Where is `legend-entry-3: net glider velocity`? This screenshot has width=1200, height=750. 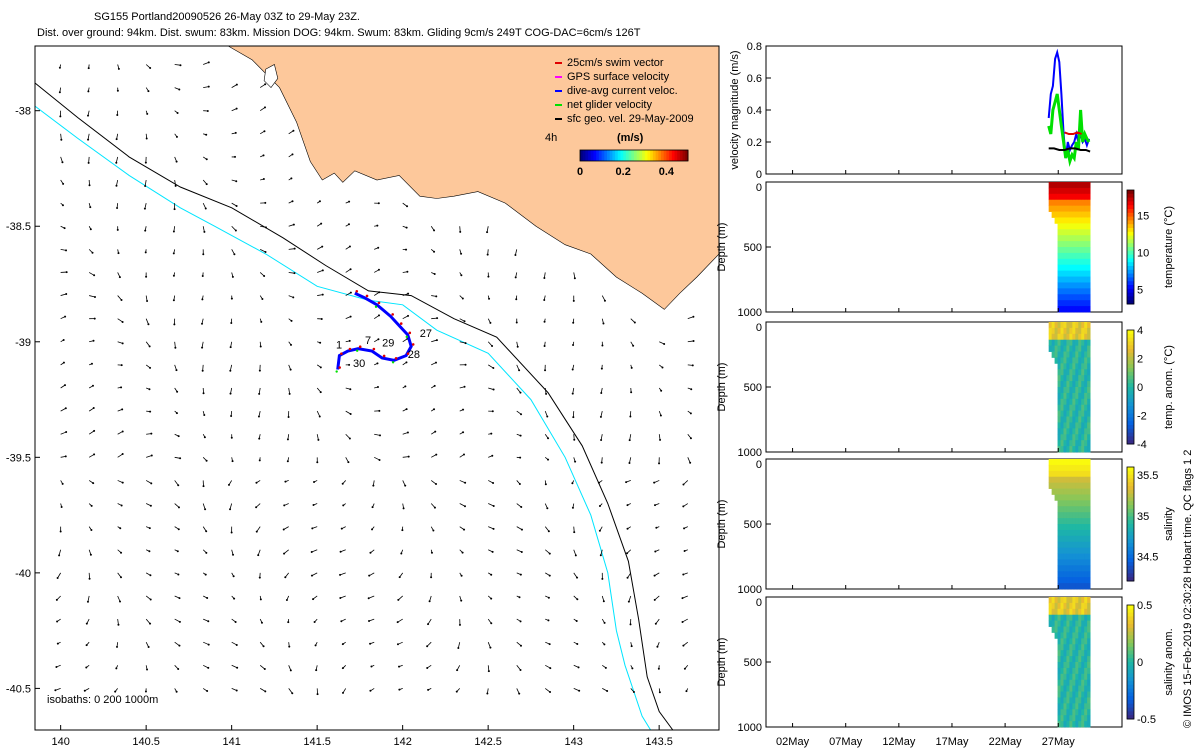 legend-entry-3: net glider velocity is located at coordinates (609, 105).